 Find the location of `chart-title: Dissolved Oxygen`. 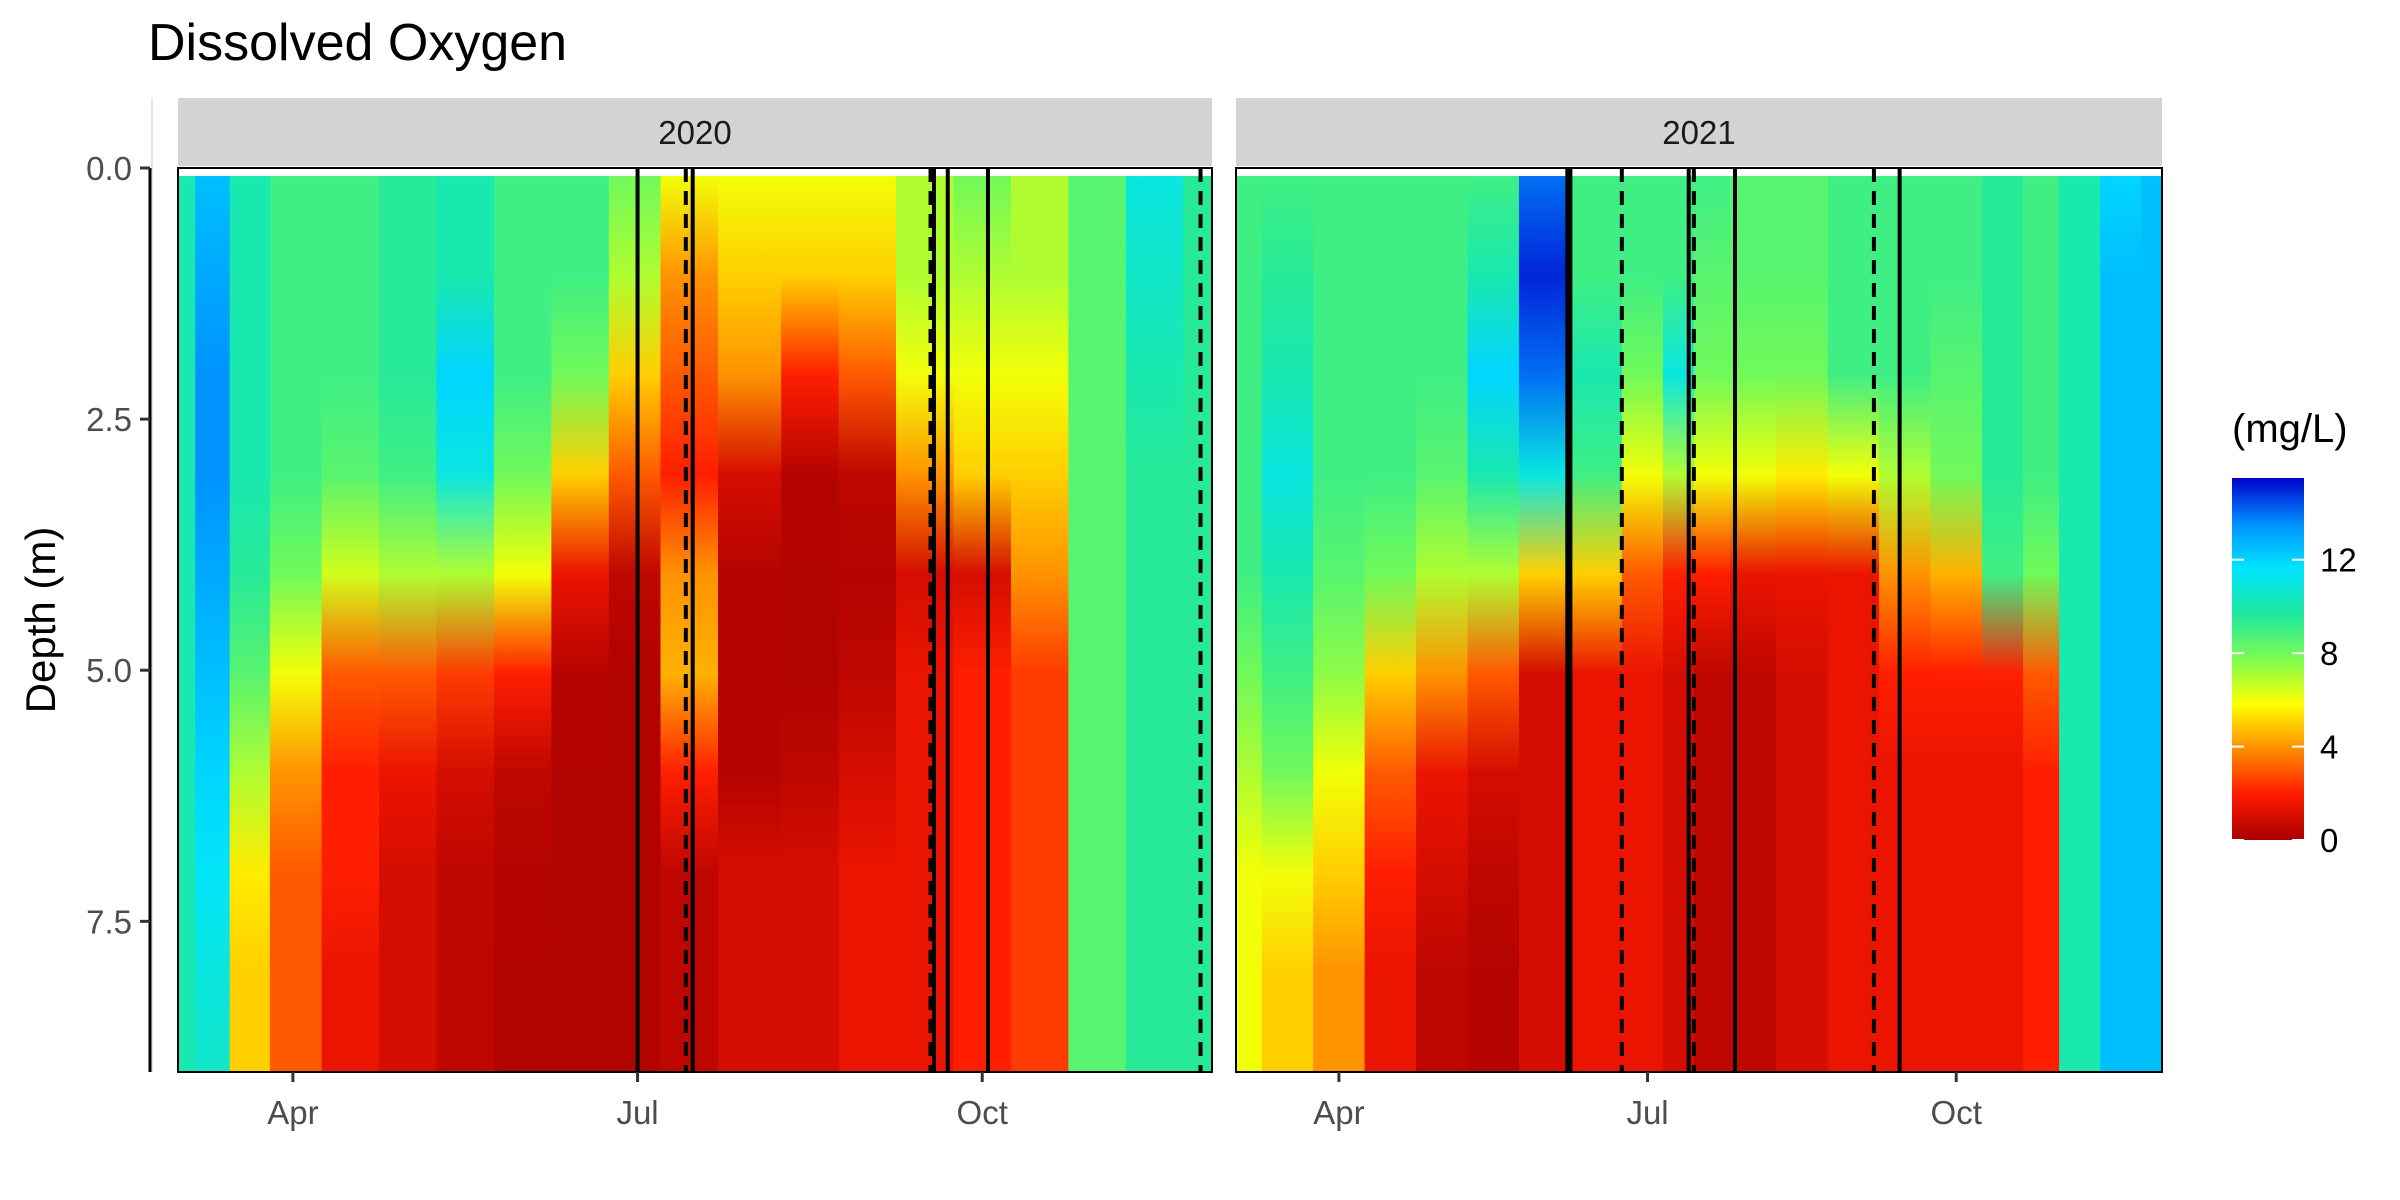

chart-title: Dissolved Oxygen is located at coordinates (357, 43).